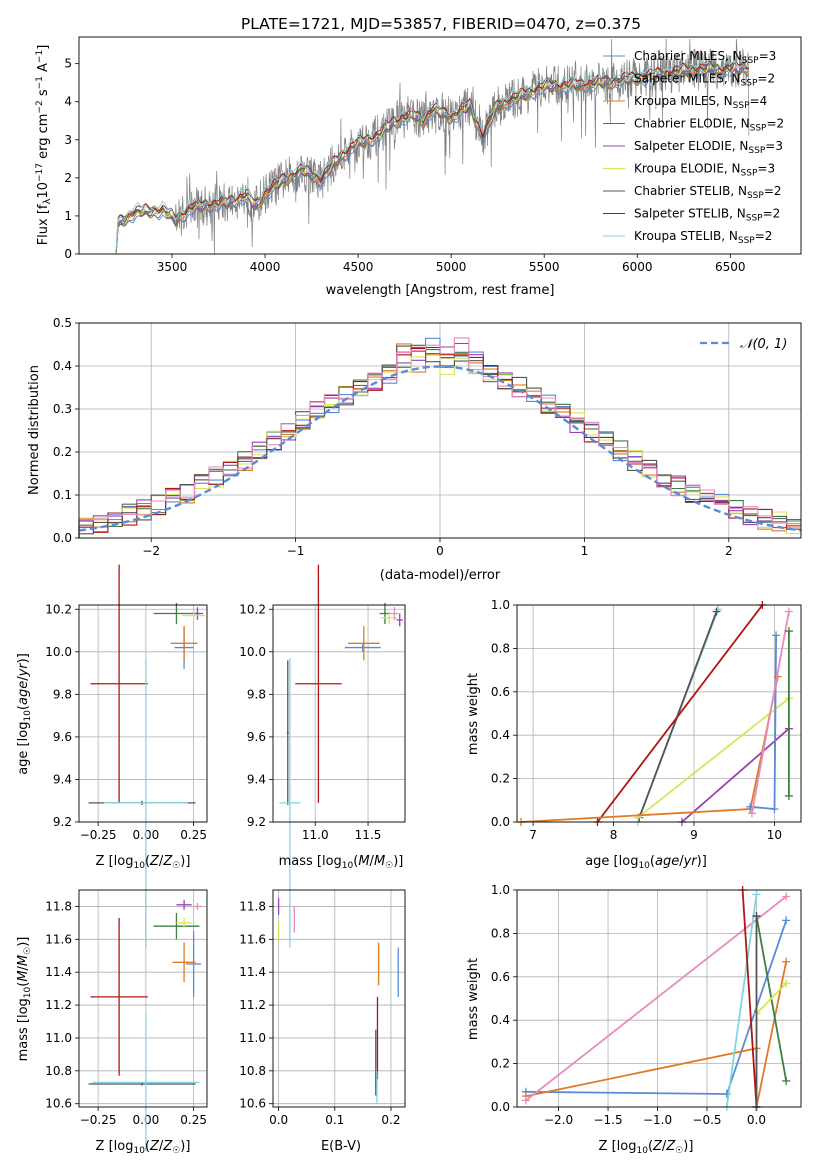  What do you see at coordinates (390, 1120) in the screenshot?
I see `x-tick-label: 0.2` at bounding box center [390, 1120].